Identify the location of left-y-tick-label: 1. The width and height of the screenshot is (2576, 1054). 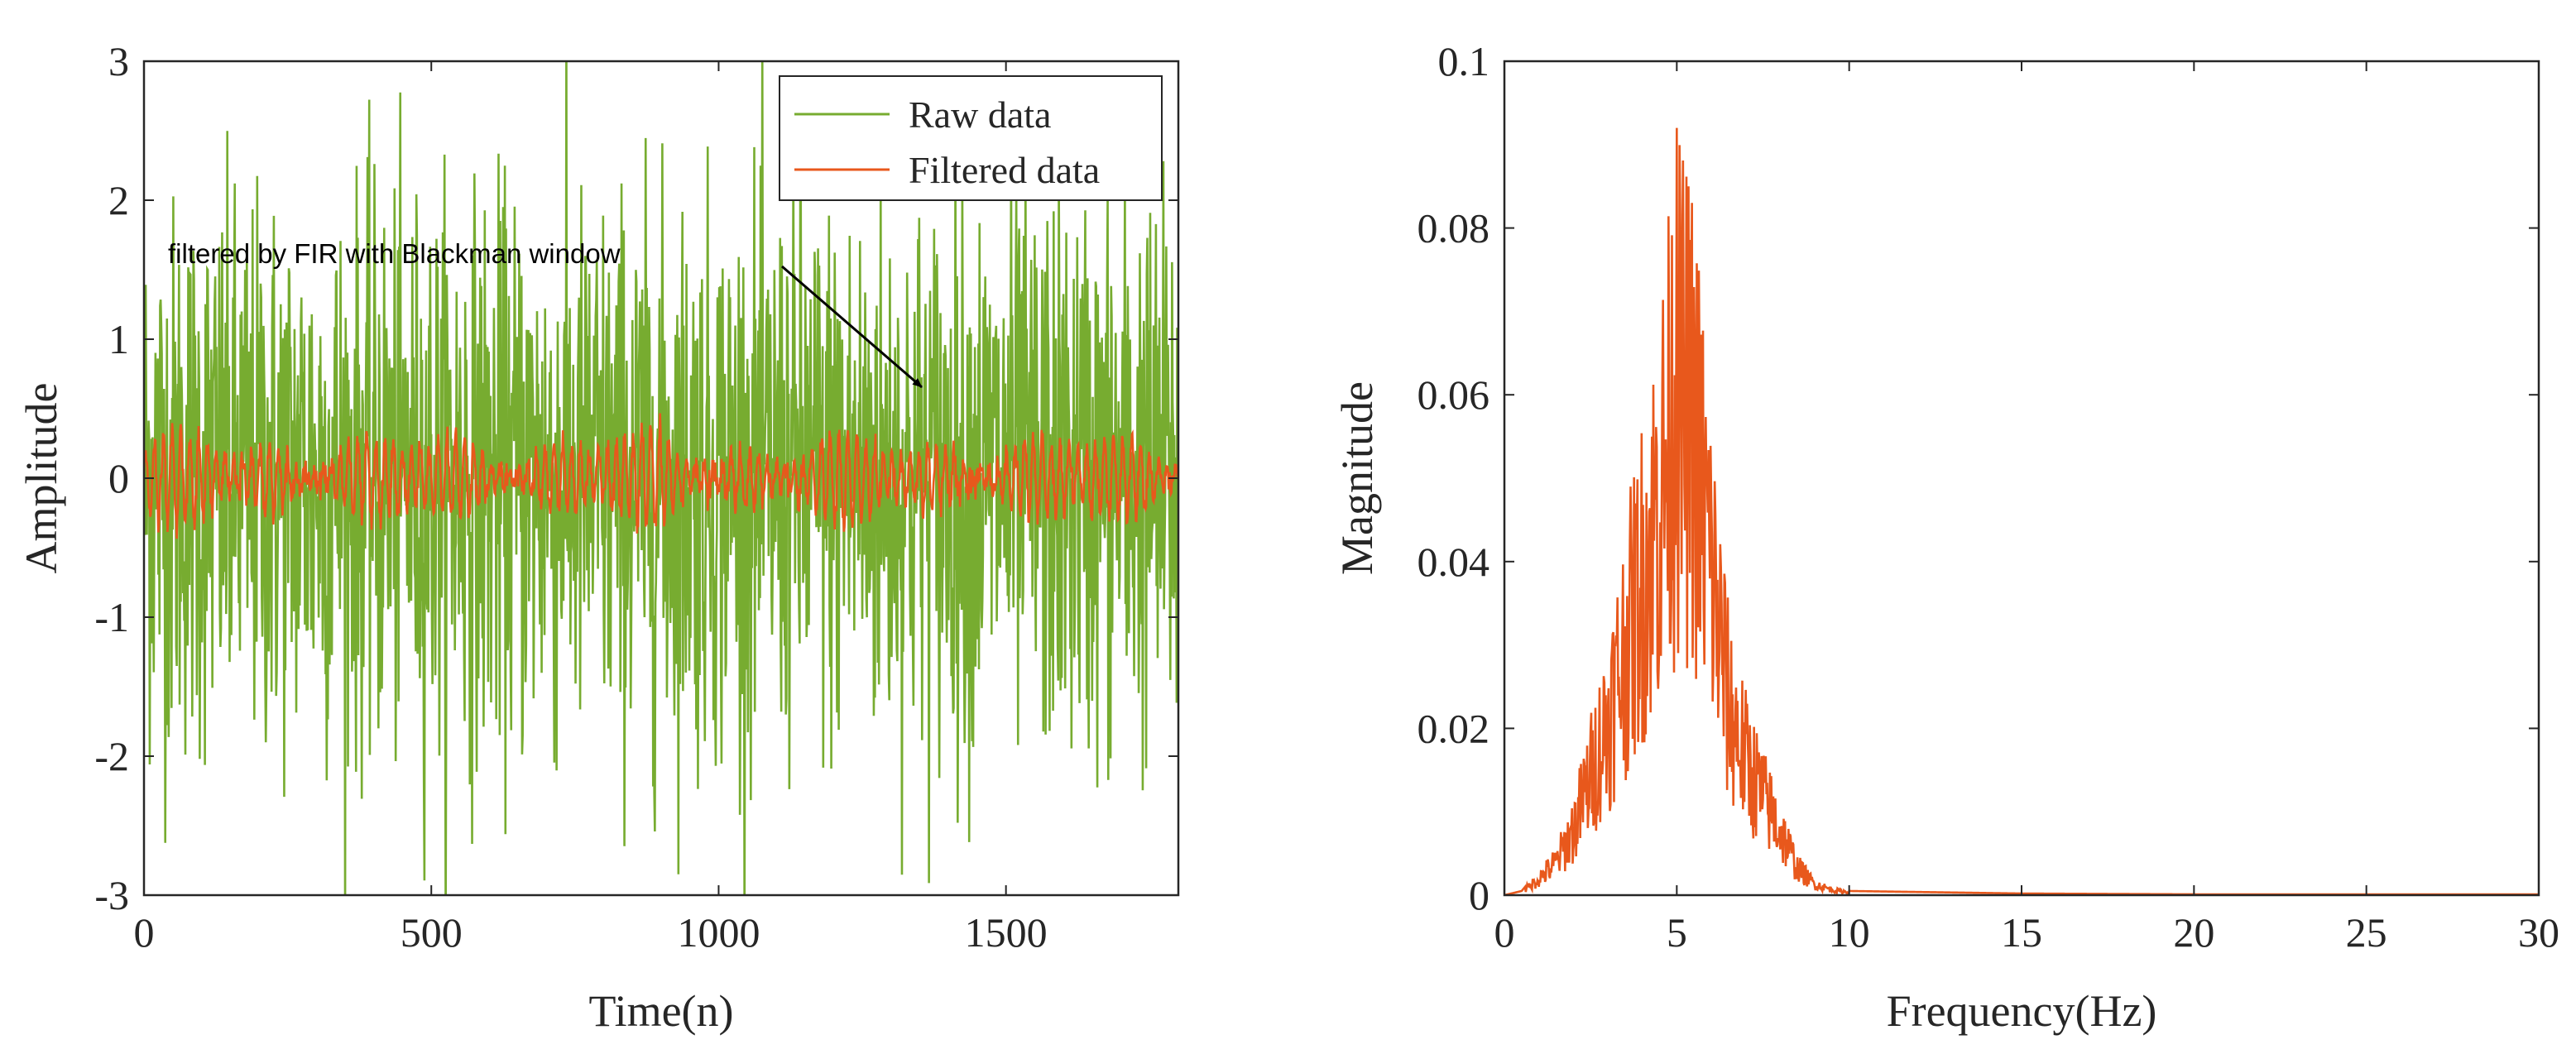
(119, 339).